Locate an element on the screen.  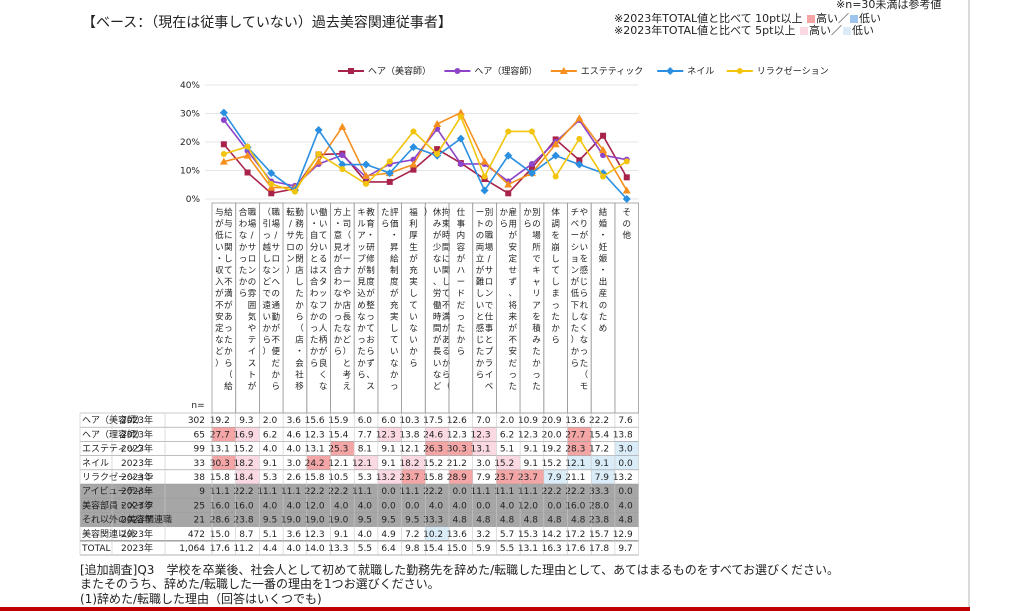
table-cell: 10.2 is located at coordinates (433, 535).